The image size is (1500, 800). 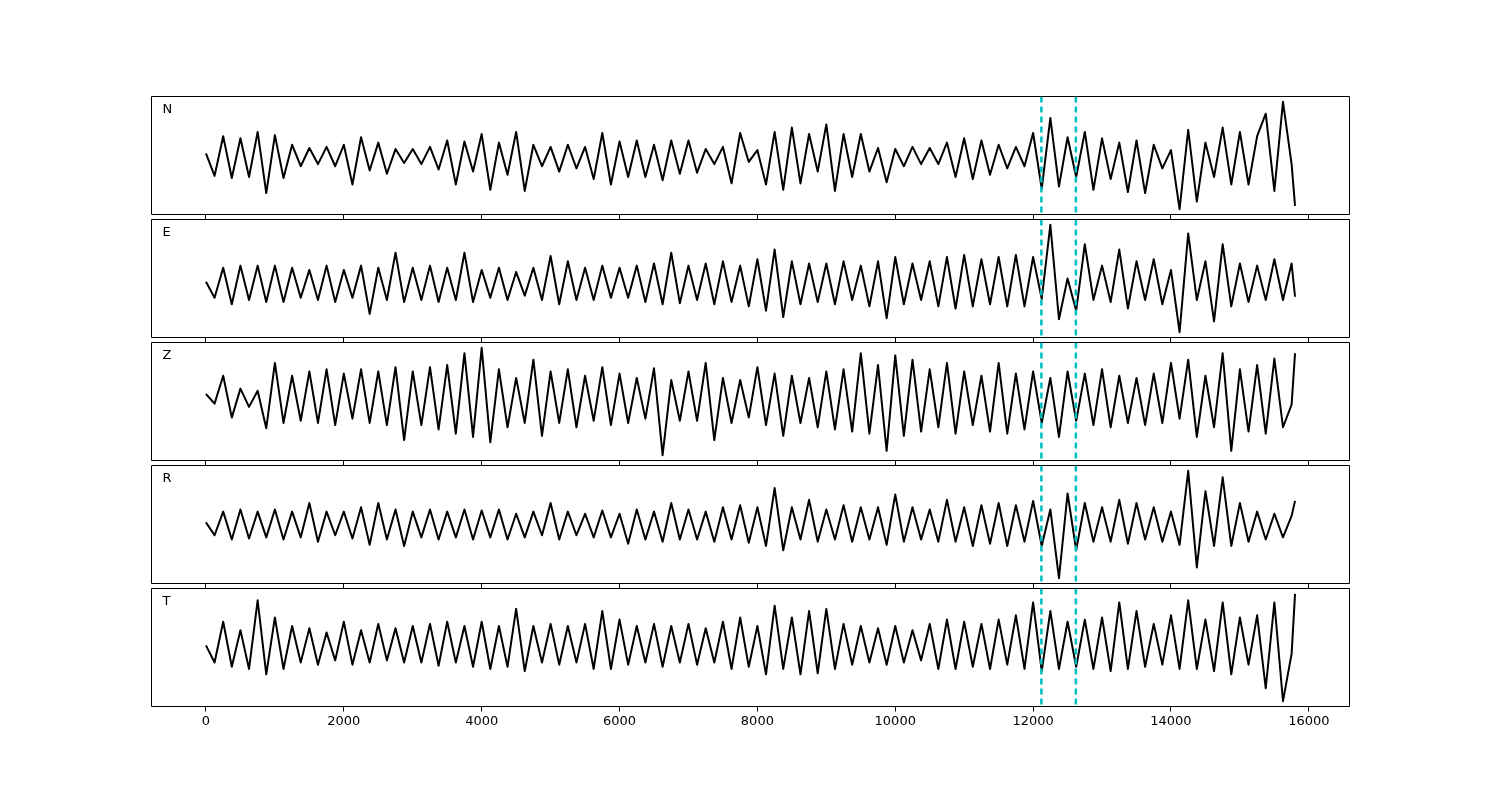 What do you see at coordinates (895, 720) in the screenshot?
I see `x-tick-label: 10000` at bounding box center [895, 720].